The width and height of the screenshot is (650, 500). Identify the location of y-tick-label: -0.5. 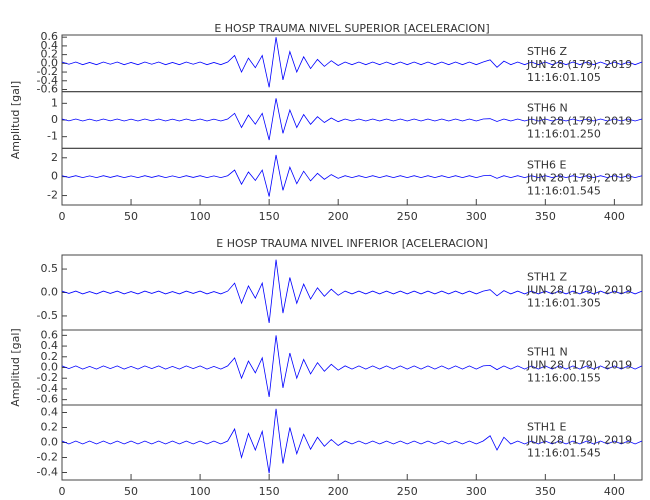
(47, 315).